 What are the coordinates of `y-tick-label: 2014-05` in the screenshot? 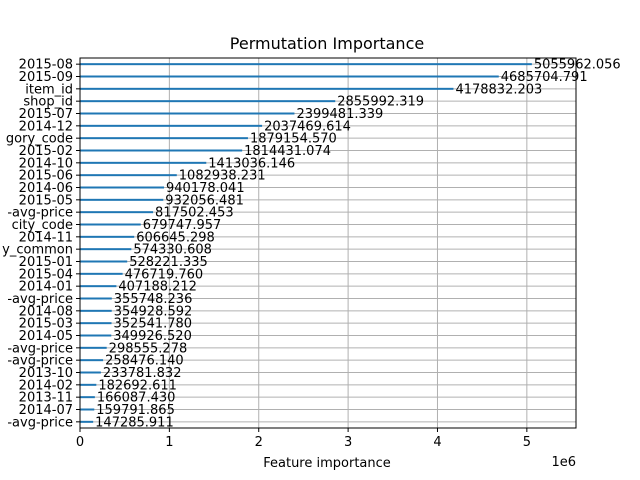 It's located at (46, 336).